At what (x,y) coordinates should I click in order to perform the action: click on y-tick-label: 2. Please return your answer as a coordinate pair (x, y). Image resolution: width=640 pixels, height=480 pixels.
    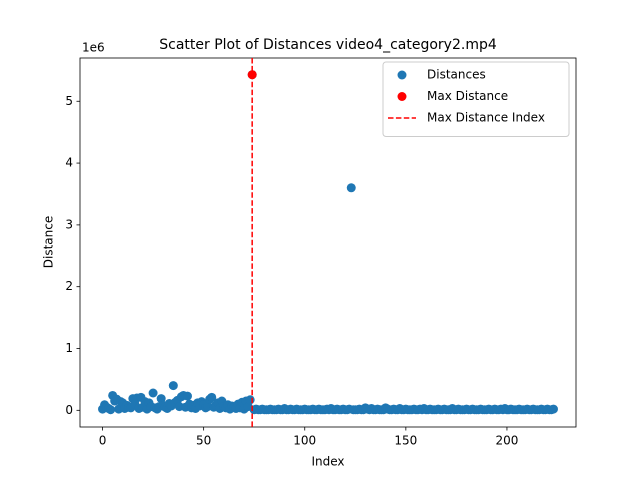
    Looking at the image, I should click on (69, 286).